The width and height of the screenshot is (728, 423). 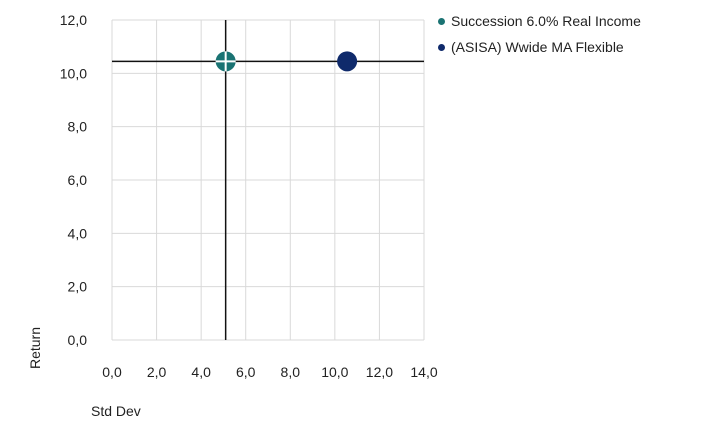 What do you see at coordinates (423, 372) in the screenshot?
I see `x-tick-label: 14,0` at bounding box center [423, 372].